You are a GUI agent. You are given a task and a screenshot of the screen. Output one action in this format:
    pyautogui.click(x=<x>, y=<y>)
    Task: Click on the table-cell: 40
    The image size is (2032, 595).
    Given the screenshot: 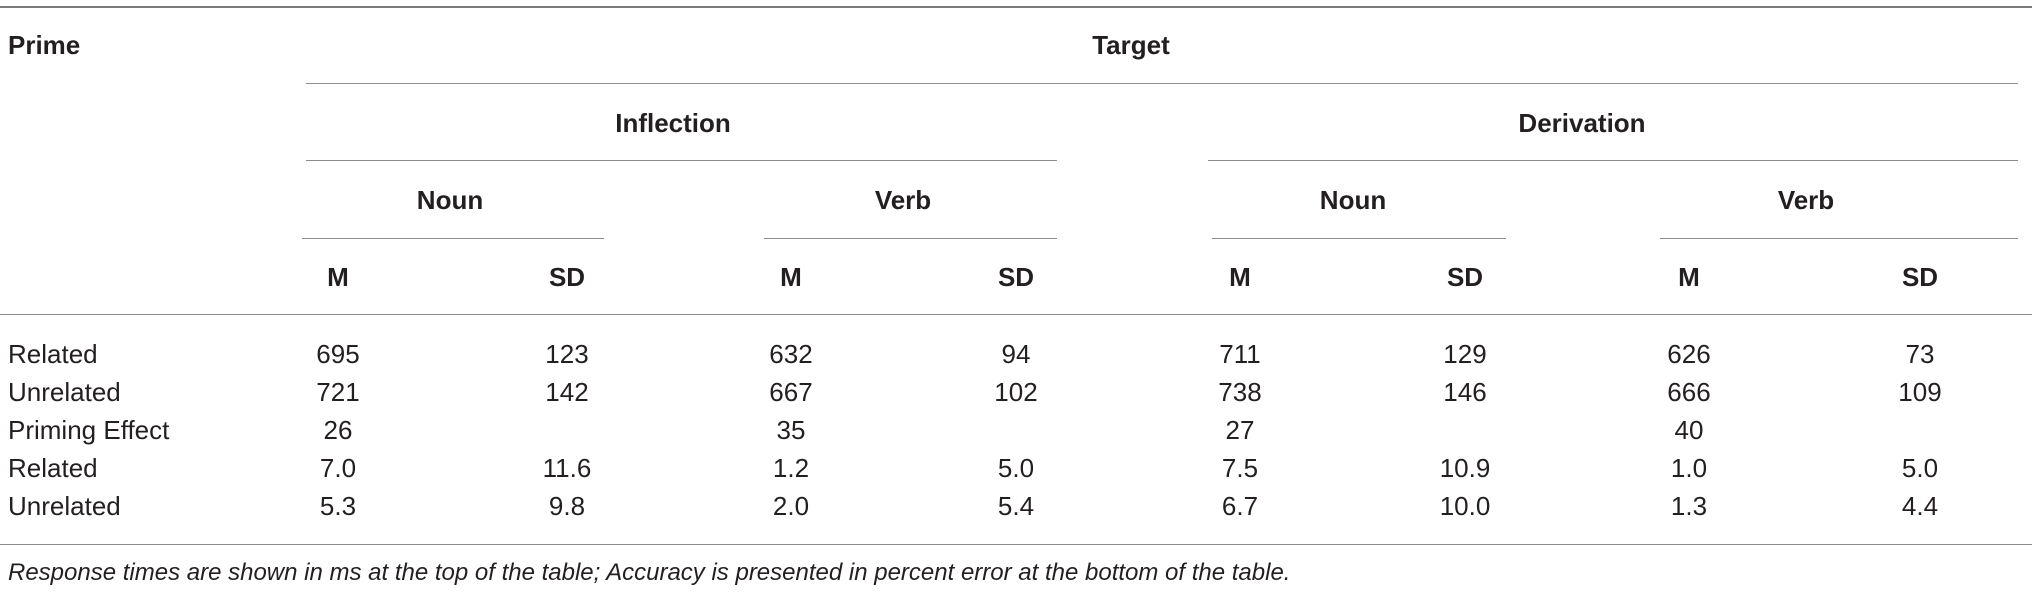 What is the action you would take?
    pyautogui.click(x=1689, y=430)
    